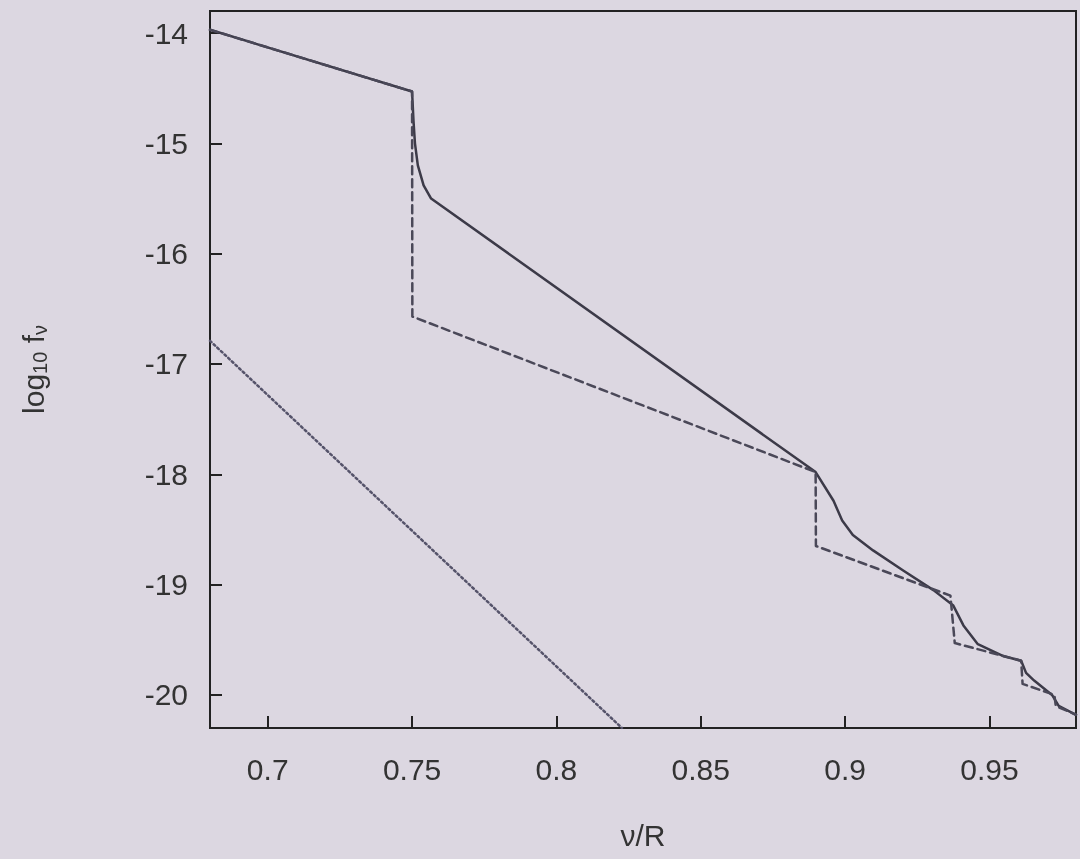 The image size is (1080, 859). Describe the element at coordinates (412, 769) in the screenshot. I see `x-tick-label: 0.75` at that location.